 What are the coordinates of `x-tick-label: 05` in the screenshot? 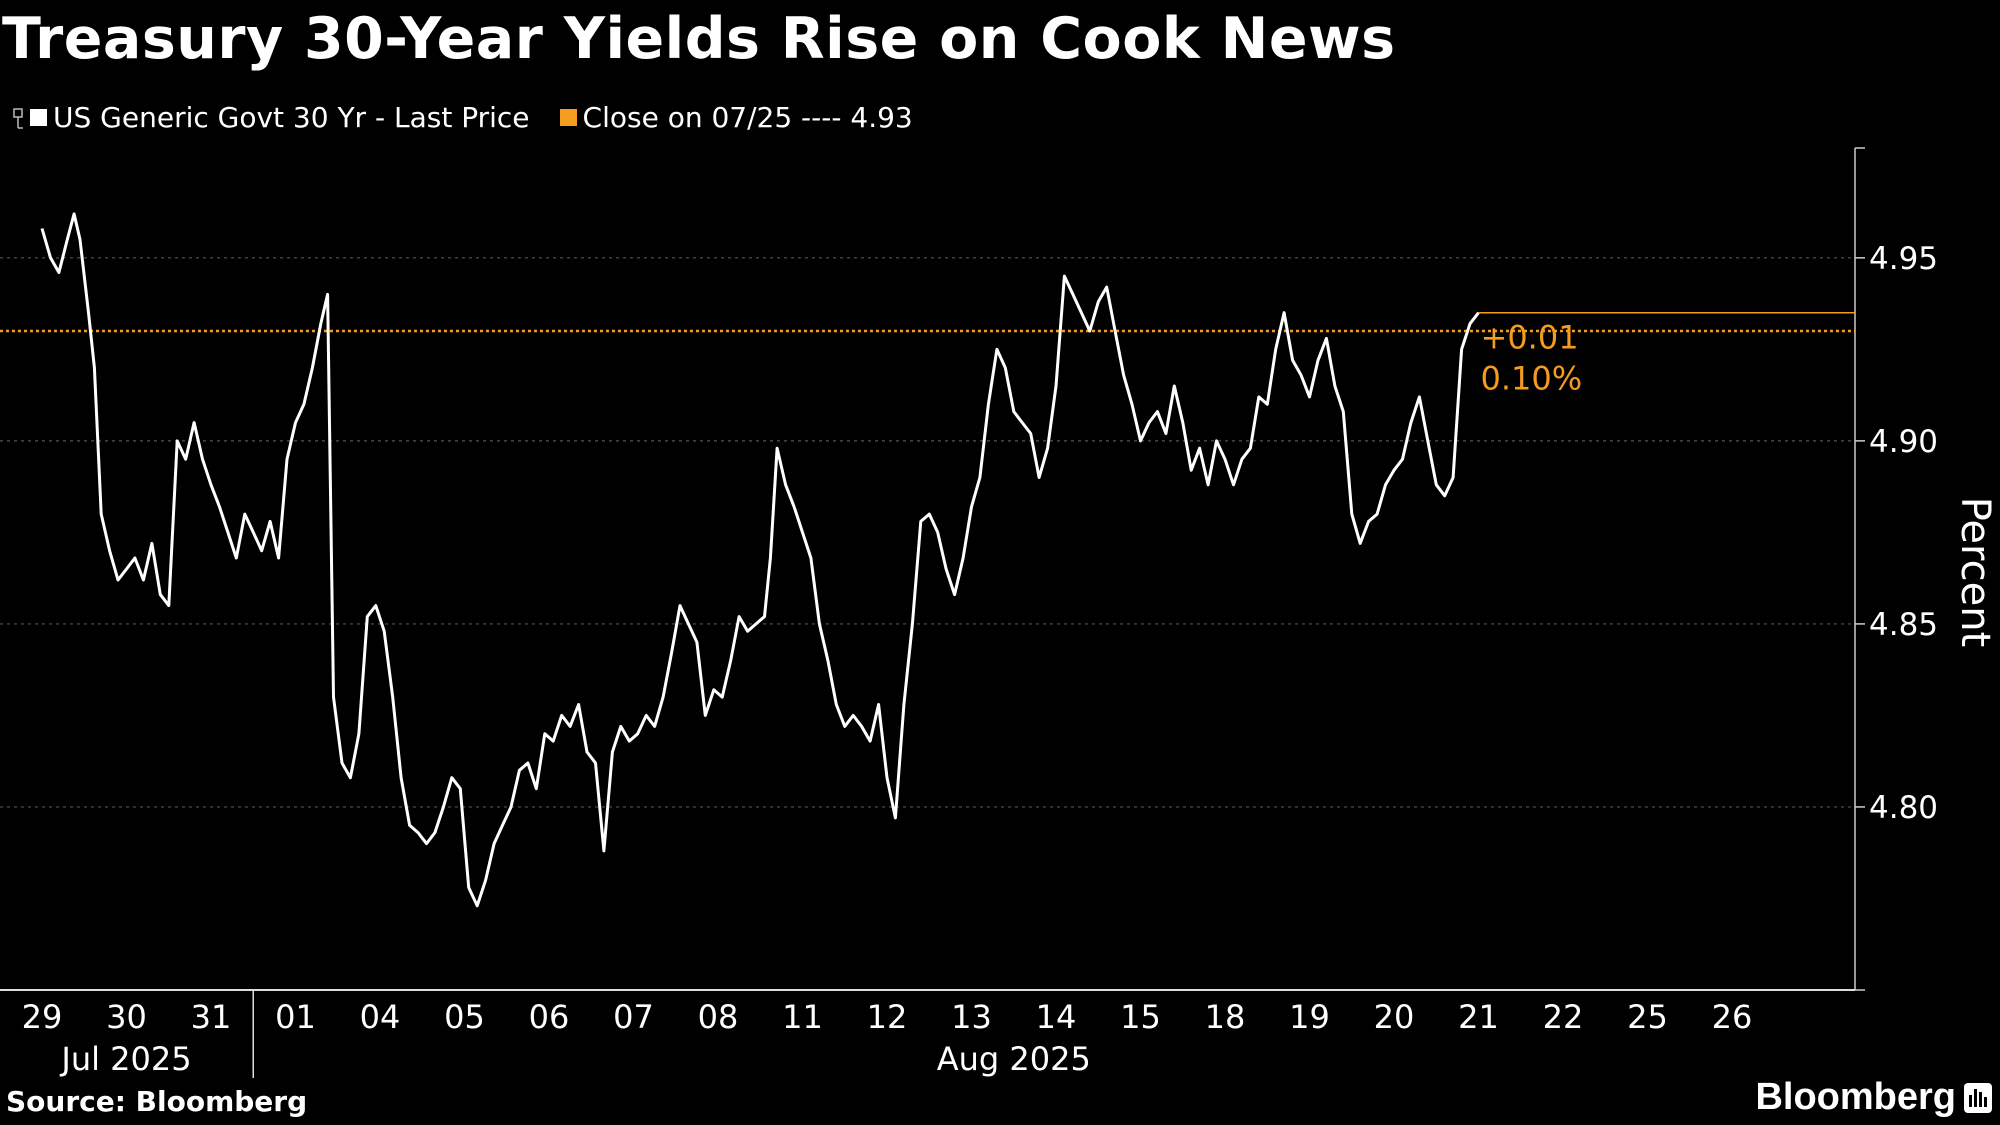 It's located at (464, 1017).